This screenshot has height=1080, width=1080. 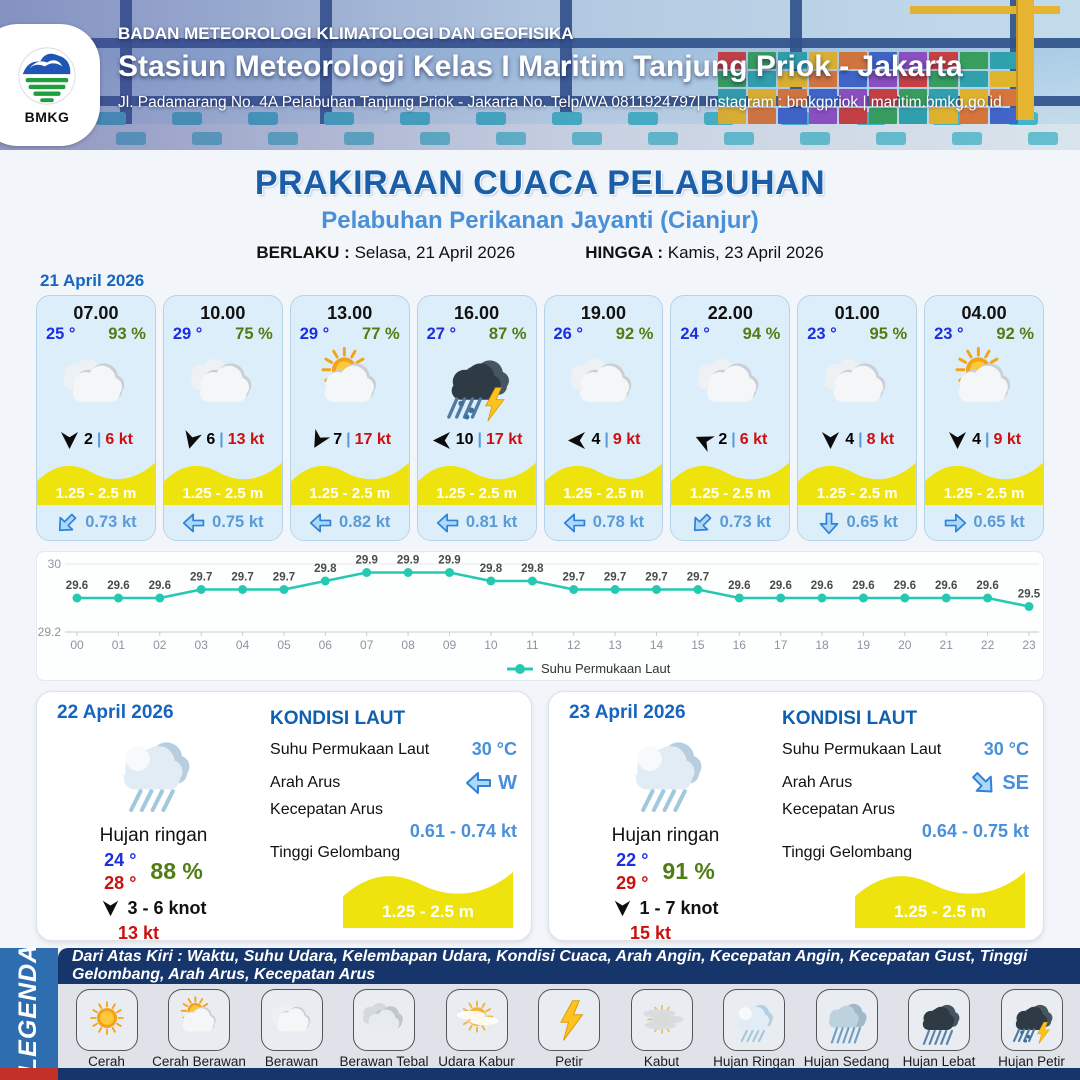 I want to click on svg-text: 09, so click(x=450, y=645).